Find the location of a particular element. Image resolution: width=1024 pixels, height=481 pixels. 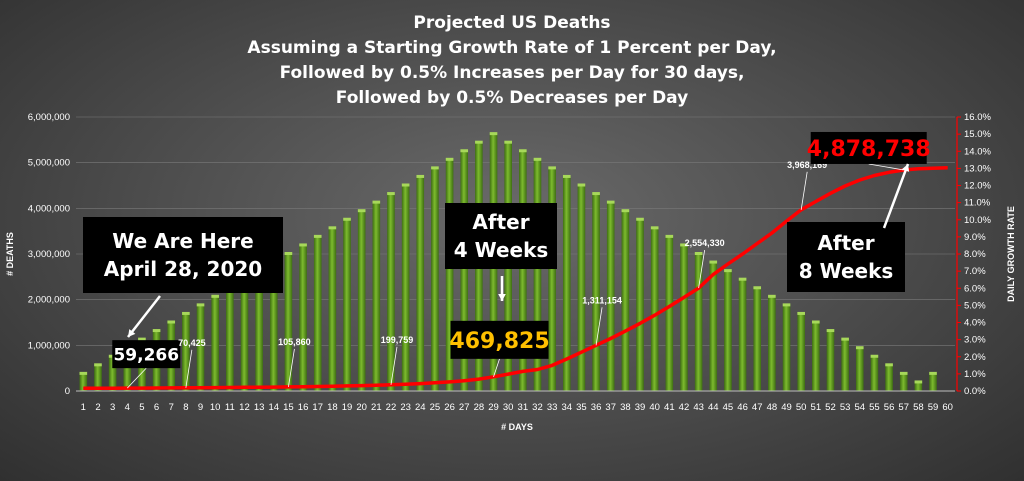

y2-tick-label: 6.0% is located at coordinates (975, 288).